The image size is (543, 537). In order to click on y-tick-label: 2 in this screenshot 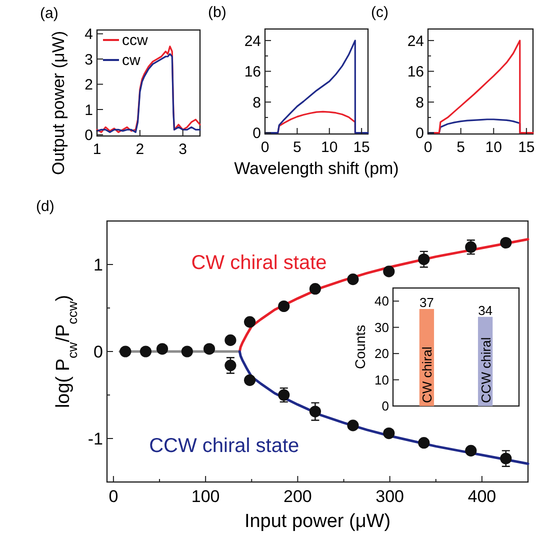, I will do `click(88, 85)`.